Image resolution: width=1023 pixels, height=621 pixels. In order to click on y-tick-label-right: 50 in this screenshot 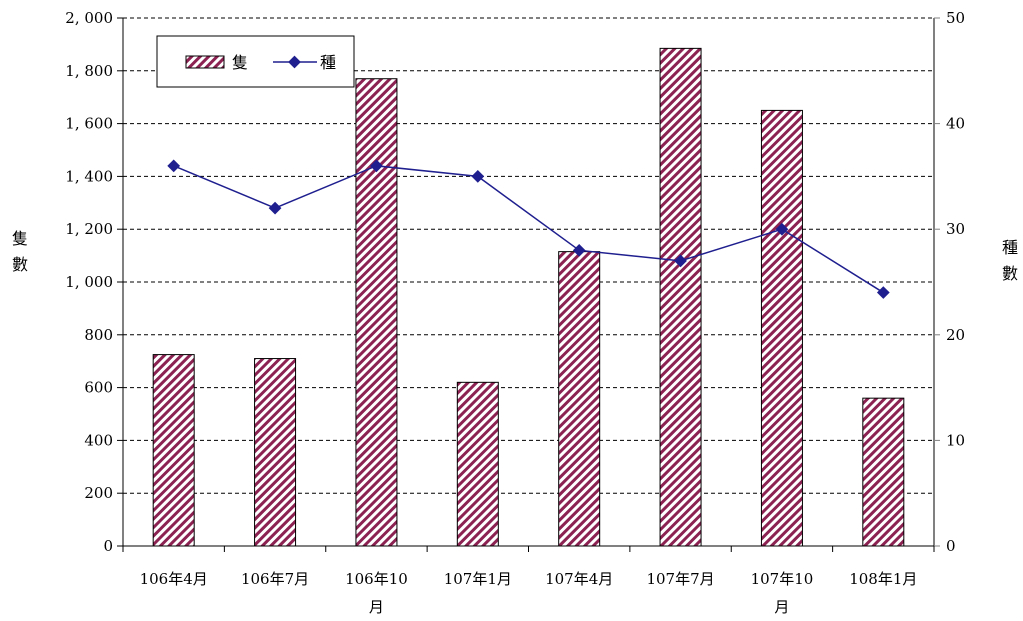, I will do `click(955, 18)`.